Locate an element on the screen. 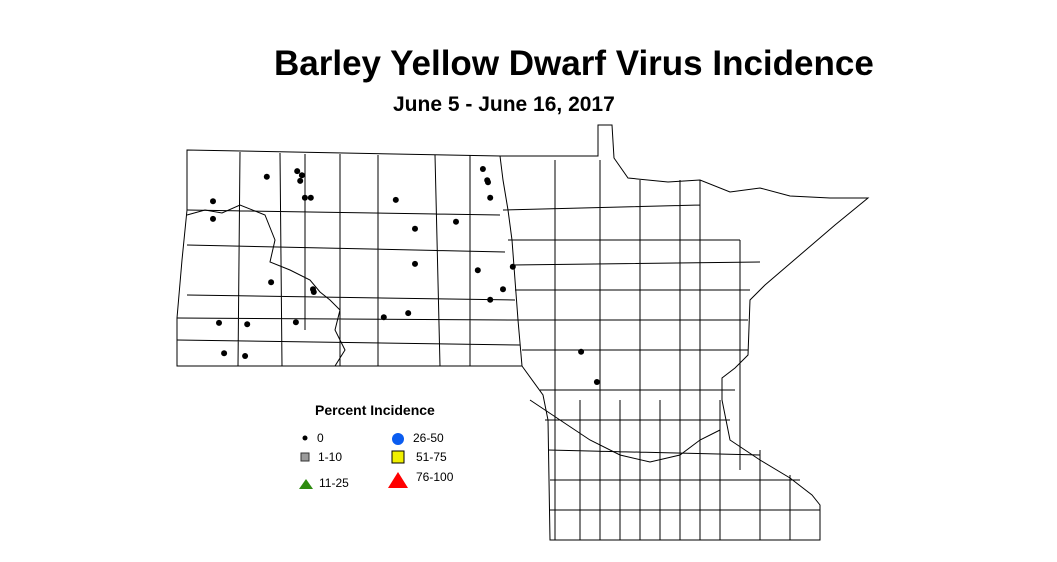 This screenshot has width=1057, height=562. legend-label-1-10: 1-10 is located at coordinates (330, 457).